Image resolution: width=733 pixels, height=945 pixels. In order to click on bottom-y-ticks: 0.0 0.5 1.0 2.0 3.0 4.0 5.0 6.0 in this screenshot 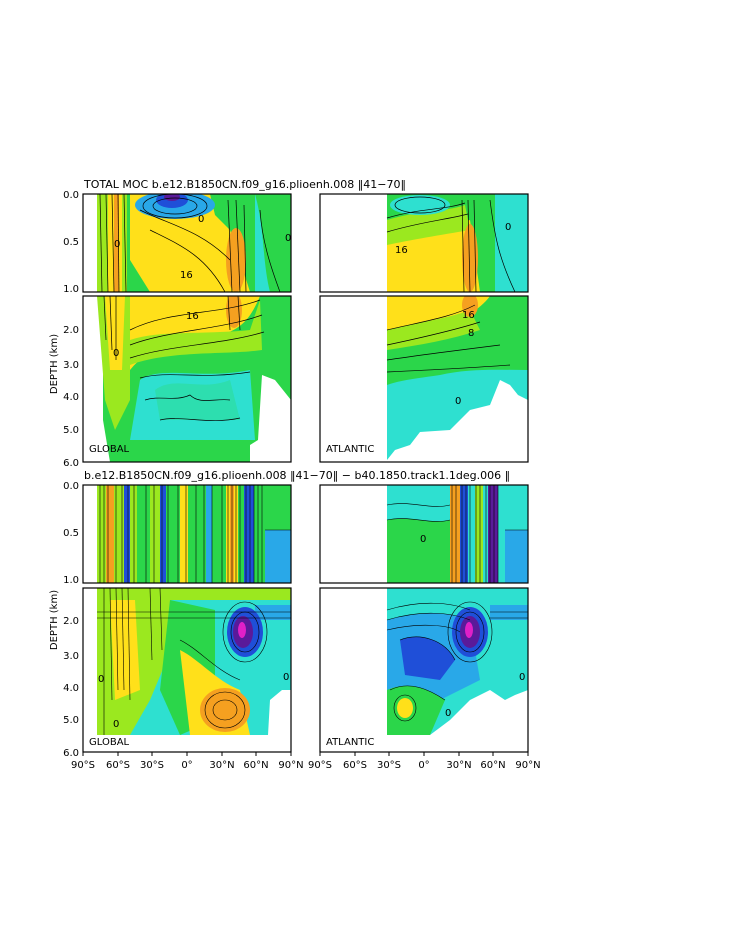, I will do `click(71, 620)`.